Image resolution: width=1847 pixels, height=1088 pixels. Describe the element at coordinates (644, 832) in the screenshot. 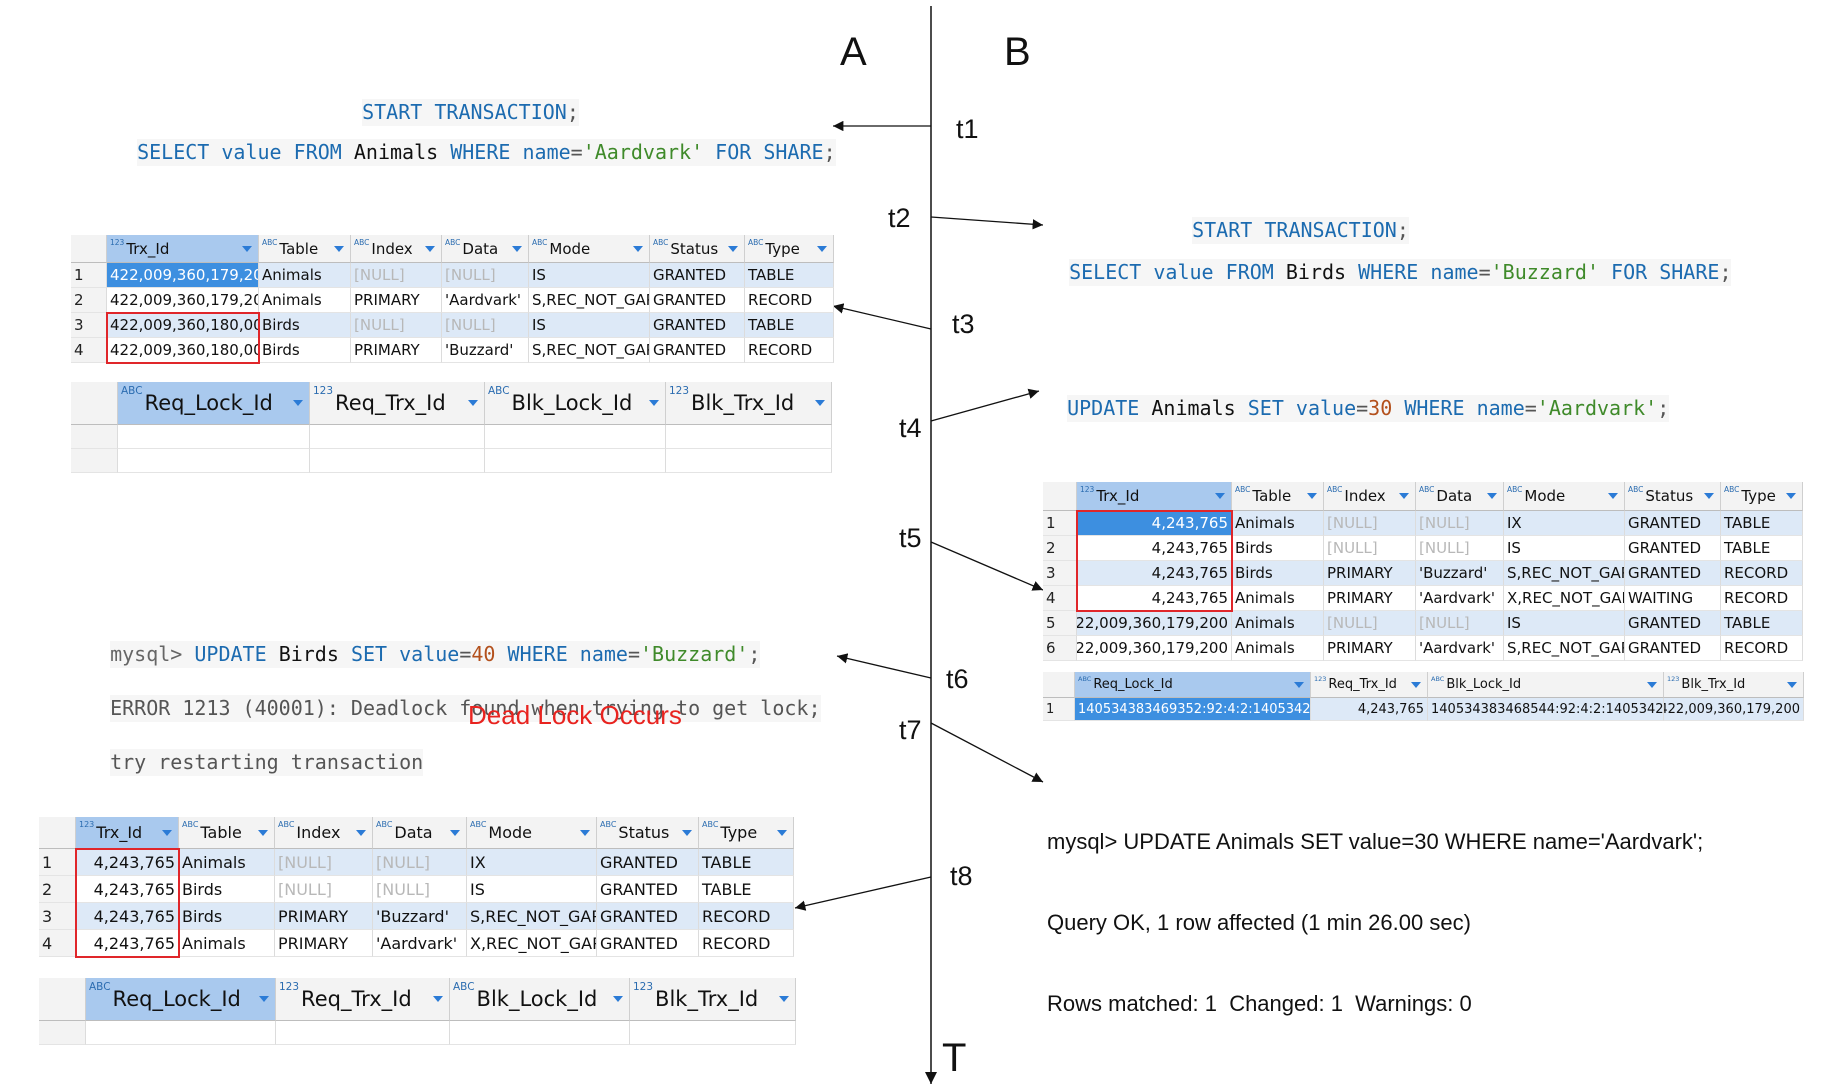

I see `column-name: Status` at that location.